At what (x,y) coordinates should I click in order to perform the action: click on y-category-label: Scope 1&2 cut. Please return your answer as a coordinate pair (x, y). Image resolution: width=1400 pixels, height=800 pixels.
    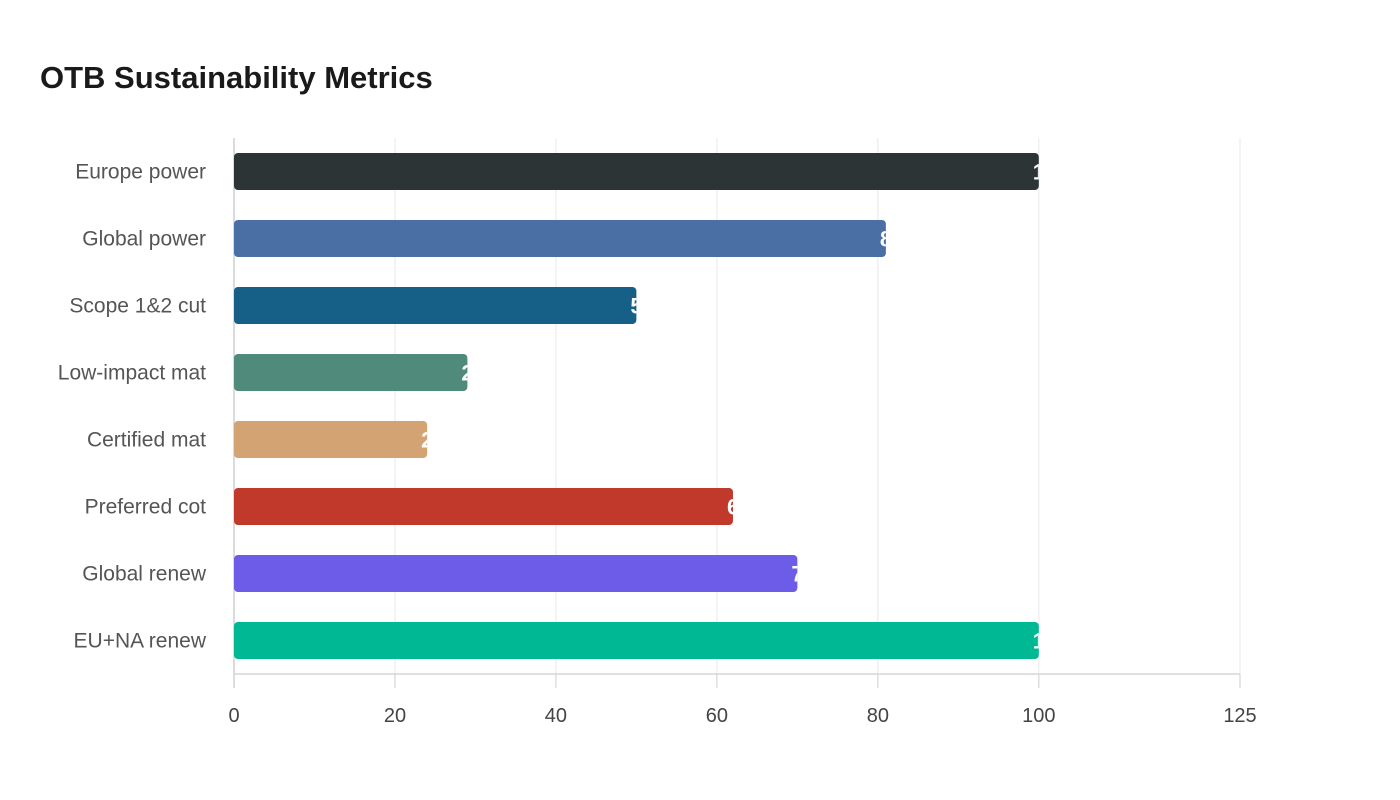
    Looking at the image, I should click on (137, 306).